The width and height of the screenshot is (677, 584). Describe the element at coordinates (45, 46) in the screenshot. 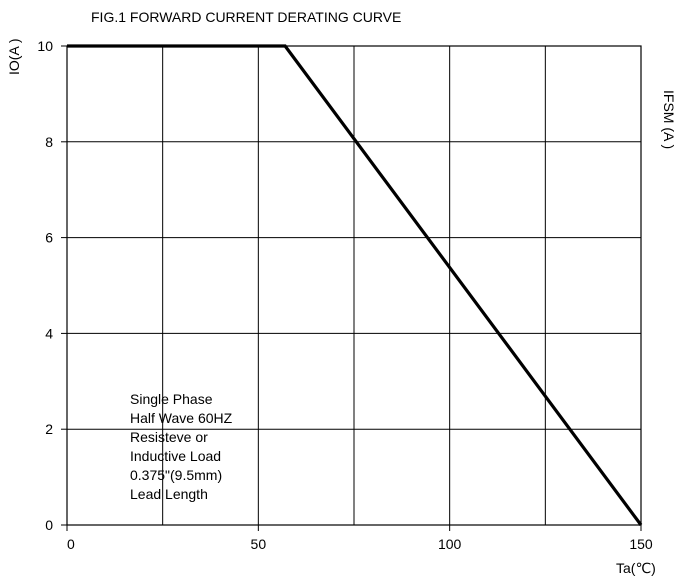

I see `y-tick-label: 10` at that location.